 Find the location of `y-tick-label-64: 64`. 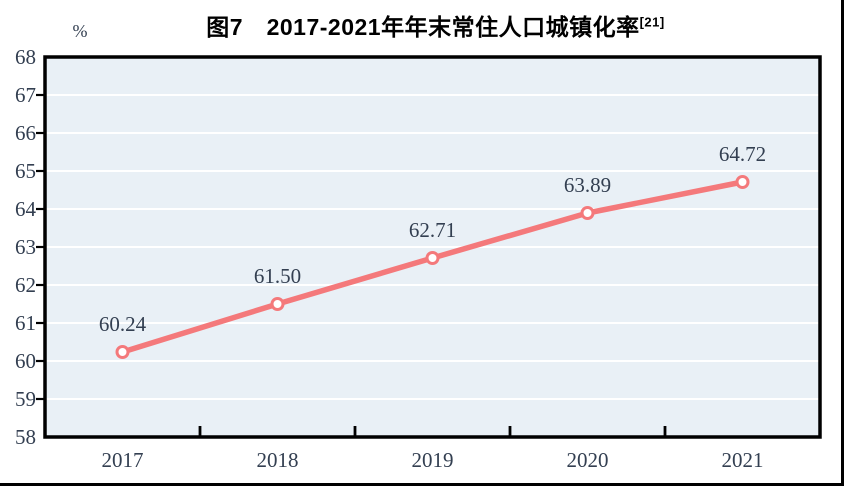

y-tick-label-64: 64 is located at coordinates (25, 209).